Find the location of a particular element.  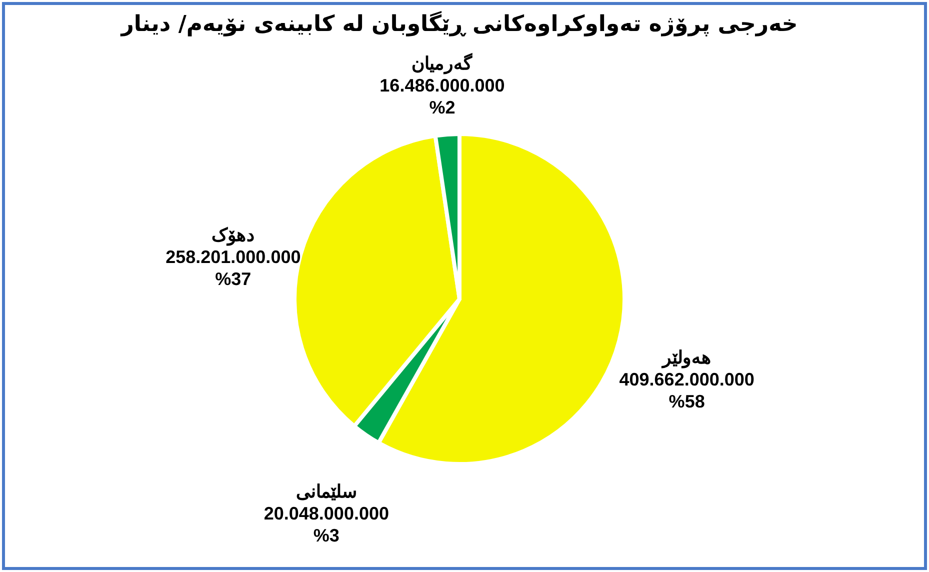

slice-label: سلێمانی is located at coordinates (326, 492).